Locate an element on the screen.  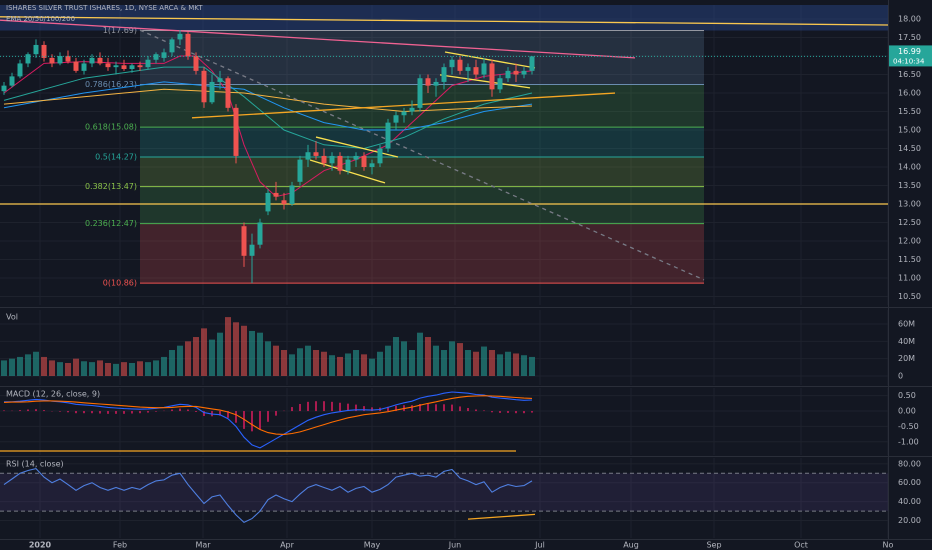
y-tick-label: 80.00 is located at coordinates (909, 463).